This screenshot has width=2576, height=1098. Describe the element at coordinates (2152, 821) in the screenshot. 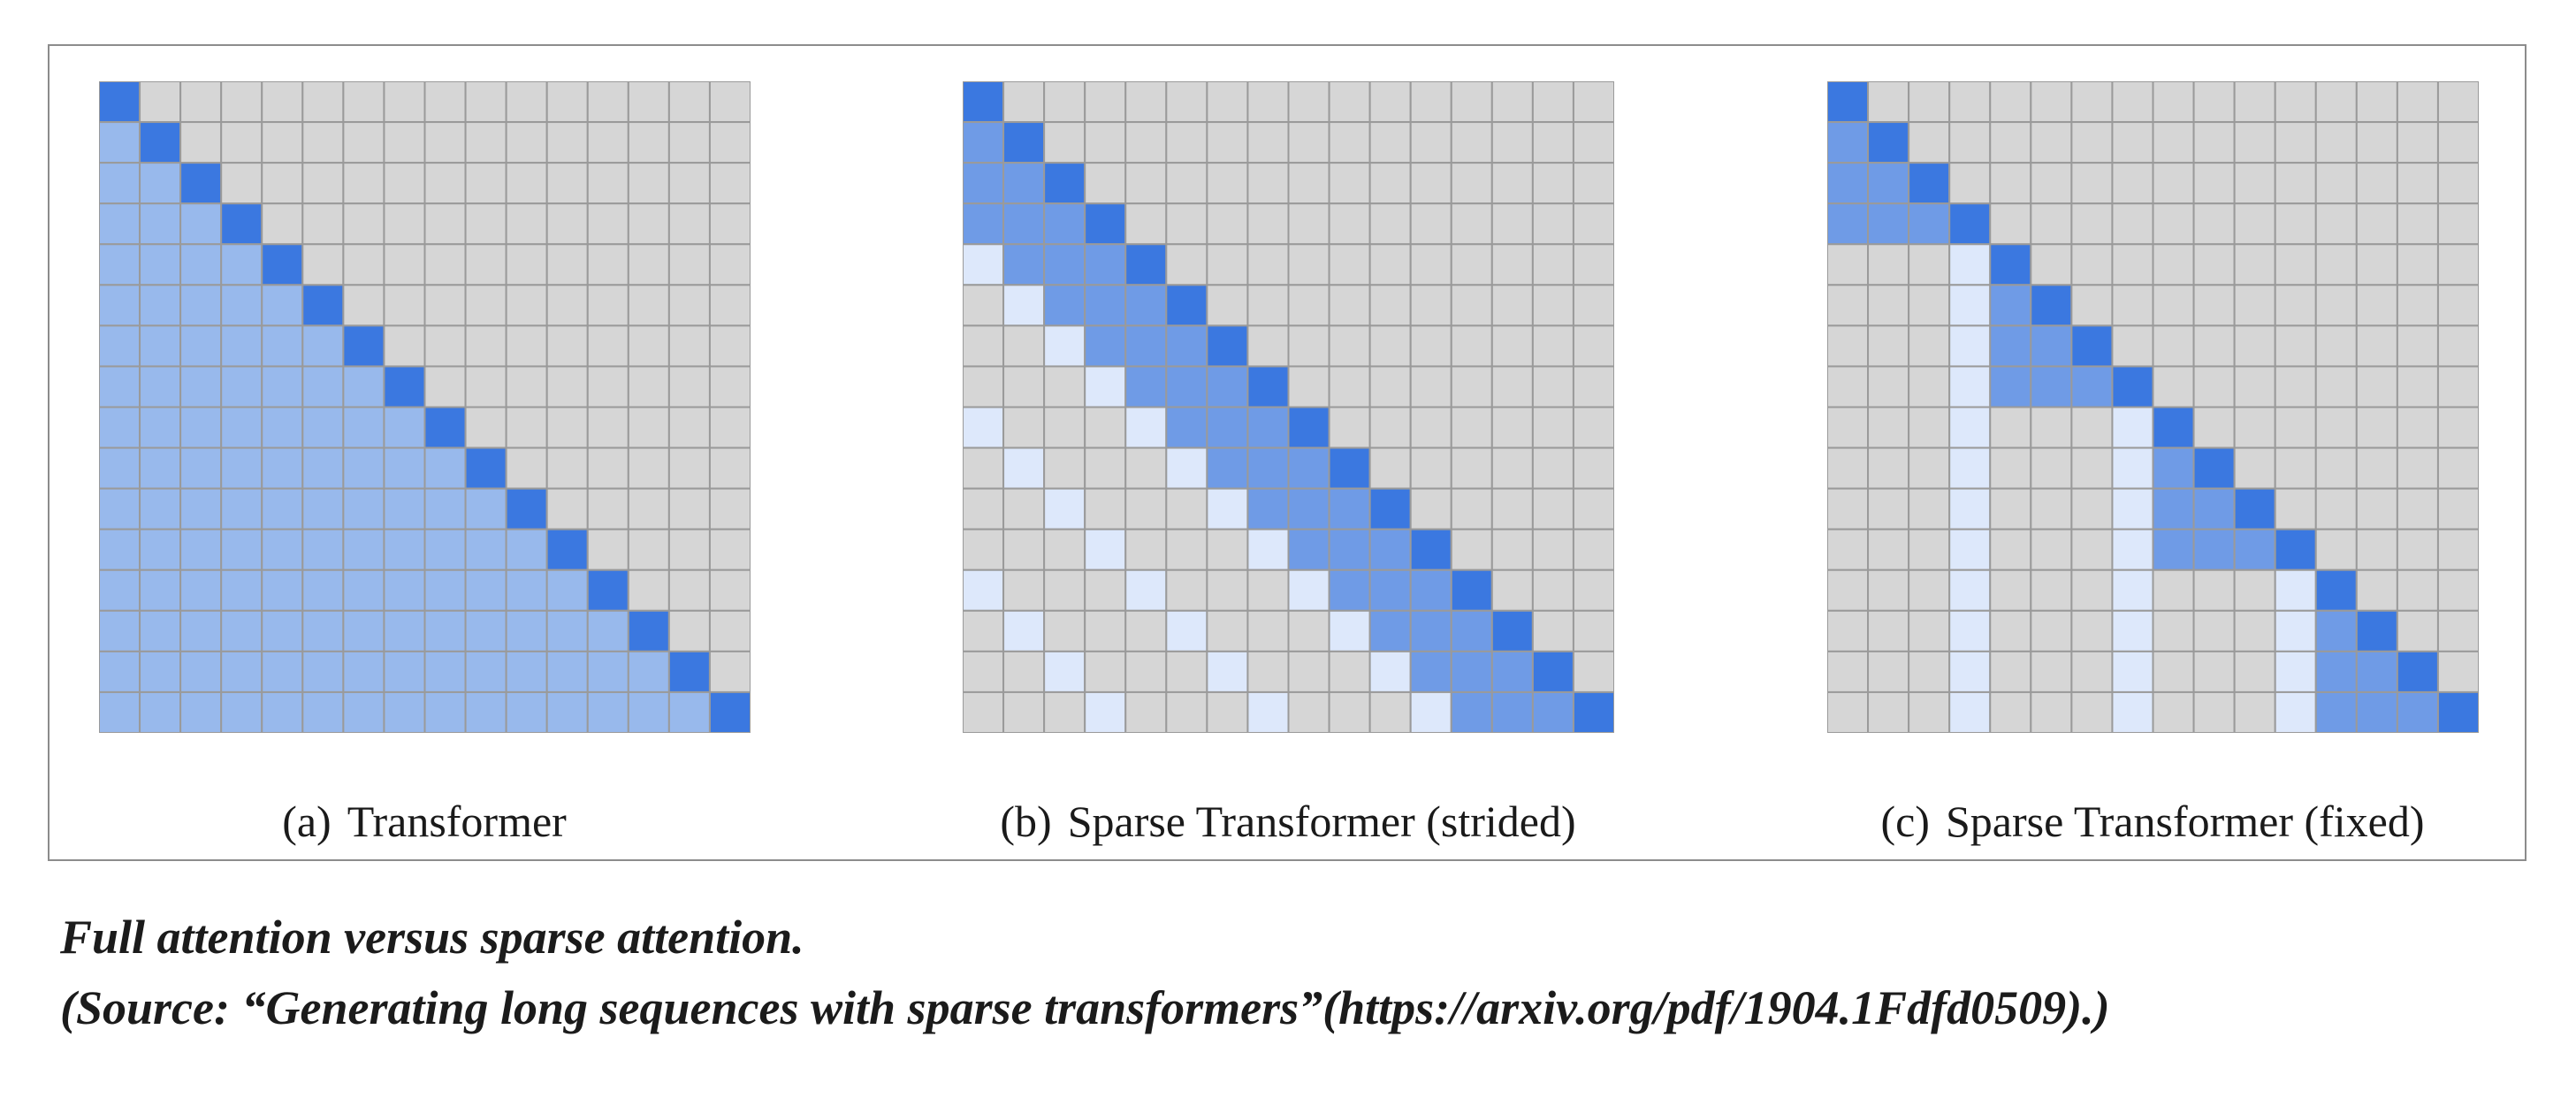

I see `panel-caption-c: (c) Sparse Transformer (fixed)` at that location.